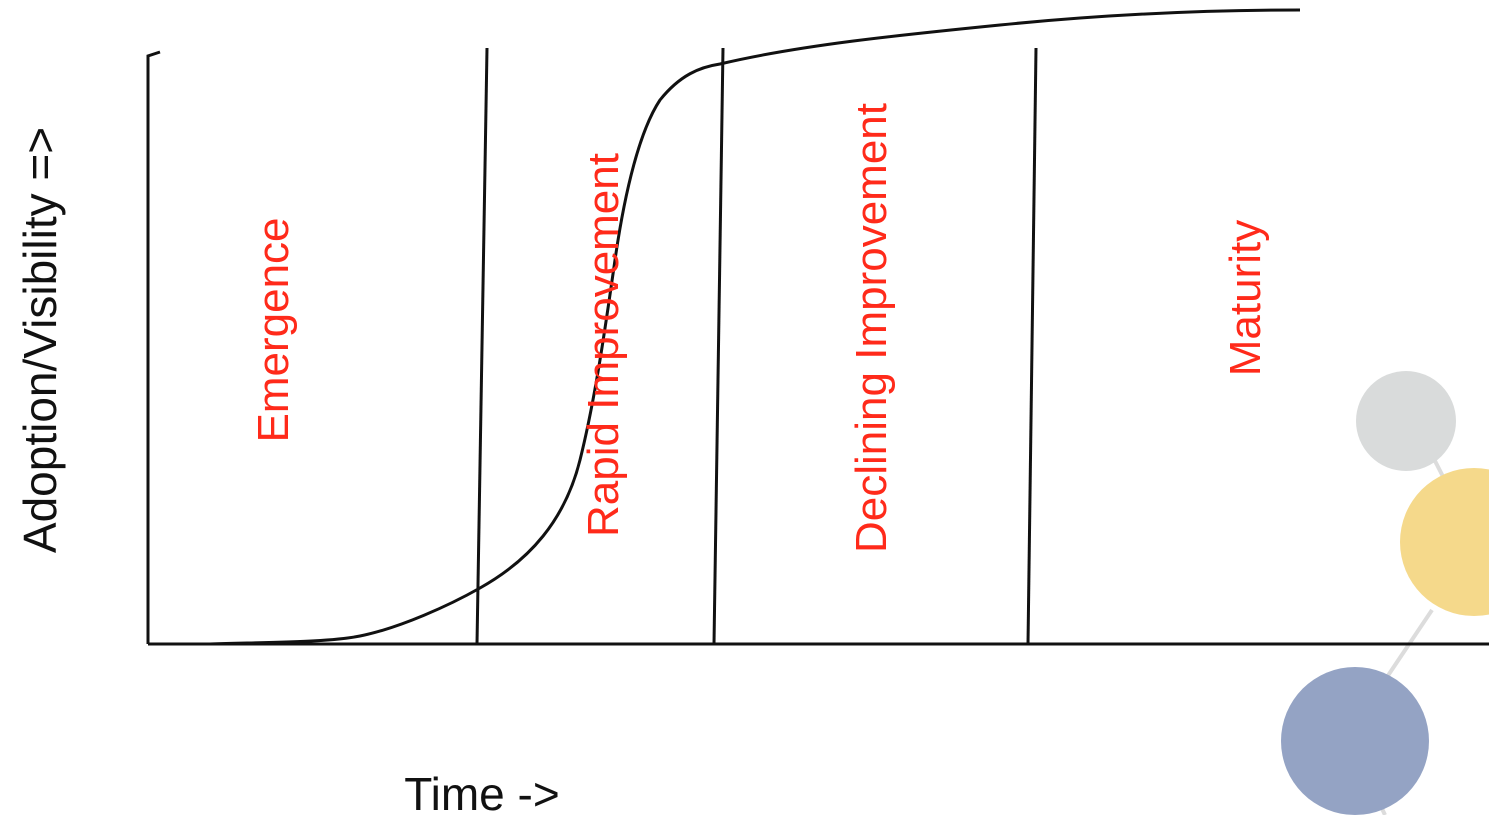 Image resolution: width=1489 pixels, height=815 pixels. I want to click on decor-circle-yellow, so click(1444, 542).